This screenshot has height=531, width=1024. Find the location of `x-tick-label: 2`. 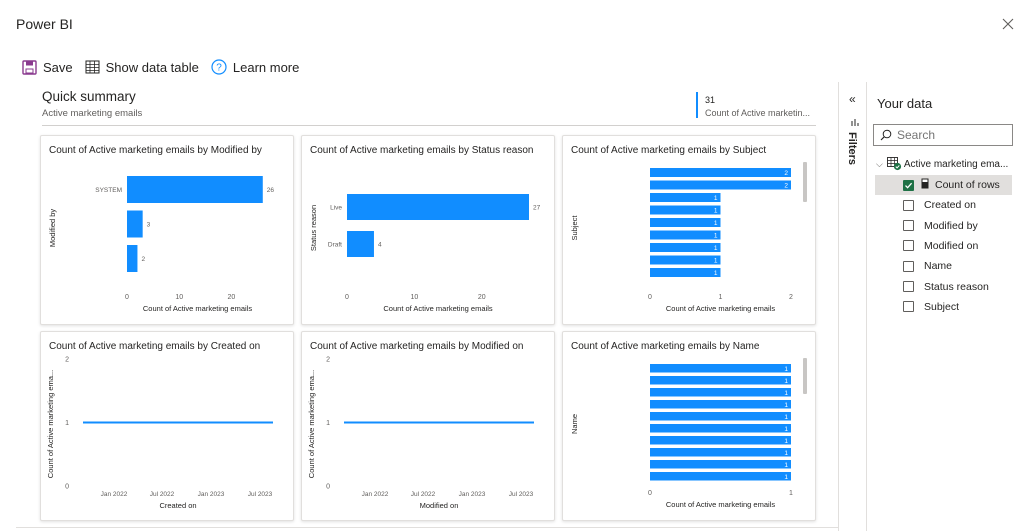

x-tick-label: 2 is located at coordinates (791, 297).